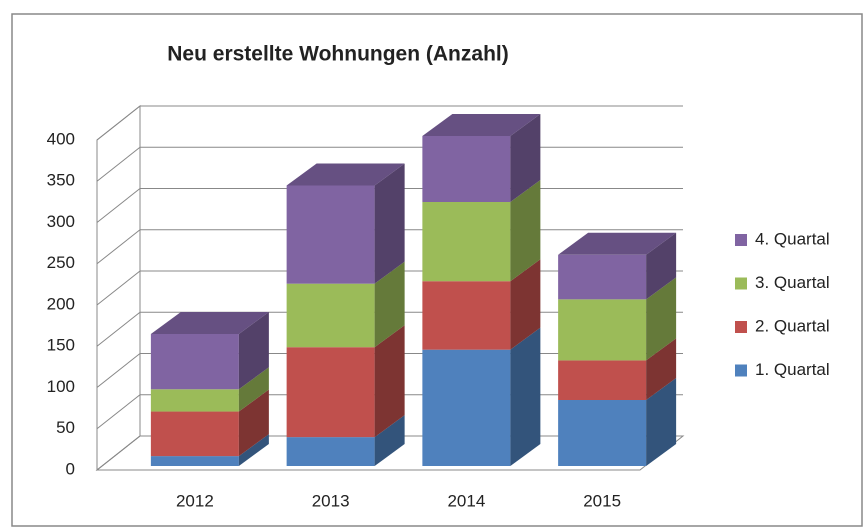  What do you see at coordinates (61, 221) in the screenshot?
I see `y-tick-label: 300` at bounding box center [61, 221].